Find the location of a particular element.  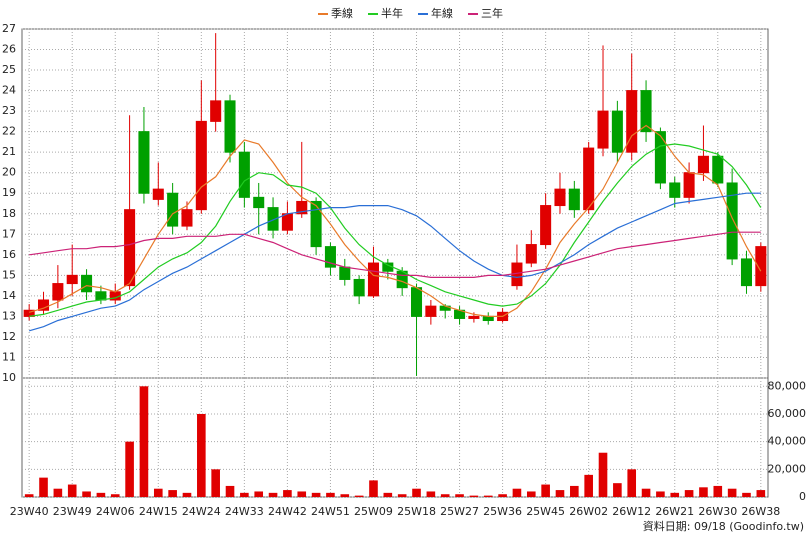

y2-tick-label: 40,000 is located at coordinates (787, 441).